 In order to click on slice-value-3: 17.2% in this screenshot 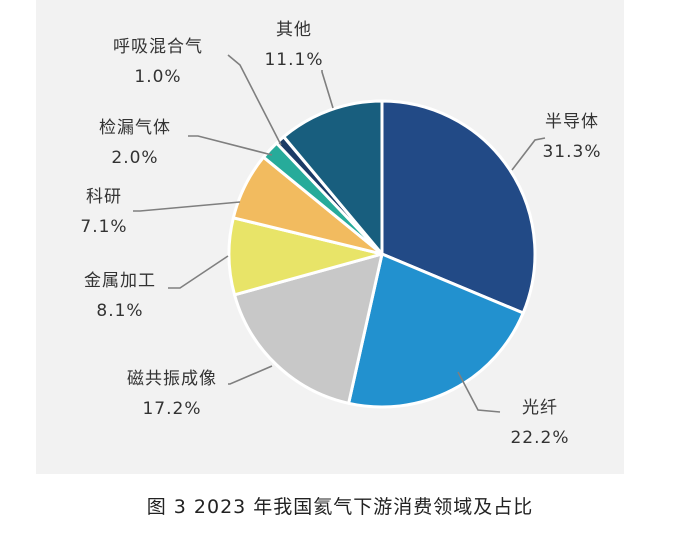, I will do `click(171, 409)`.